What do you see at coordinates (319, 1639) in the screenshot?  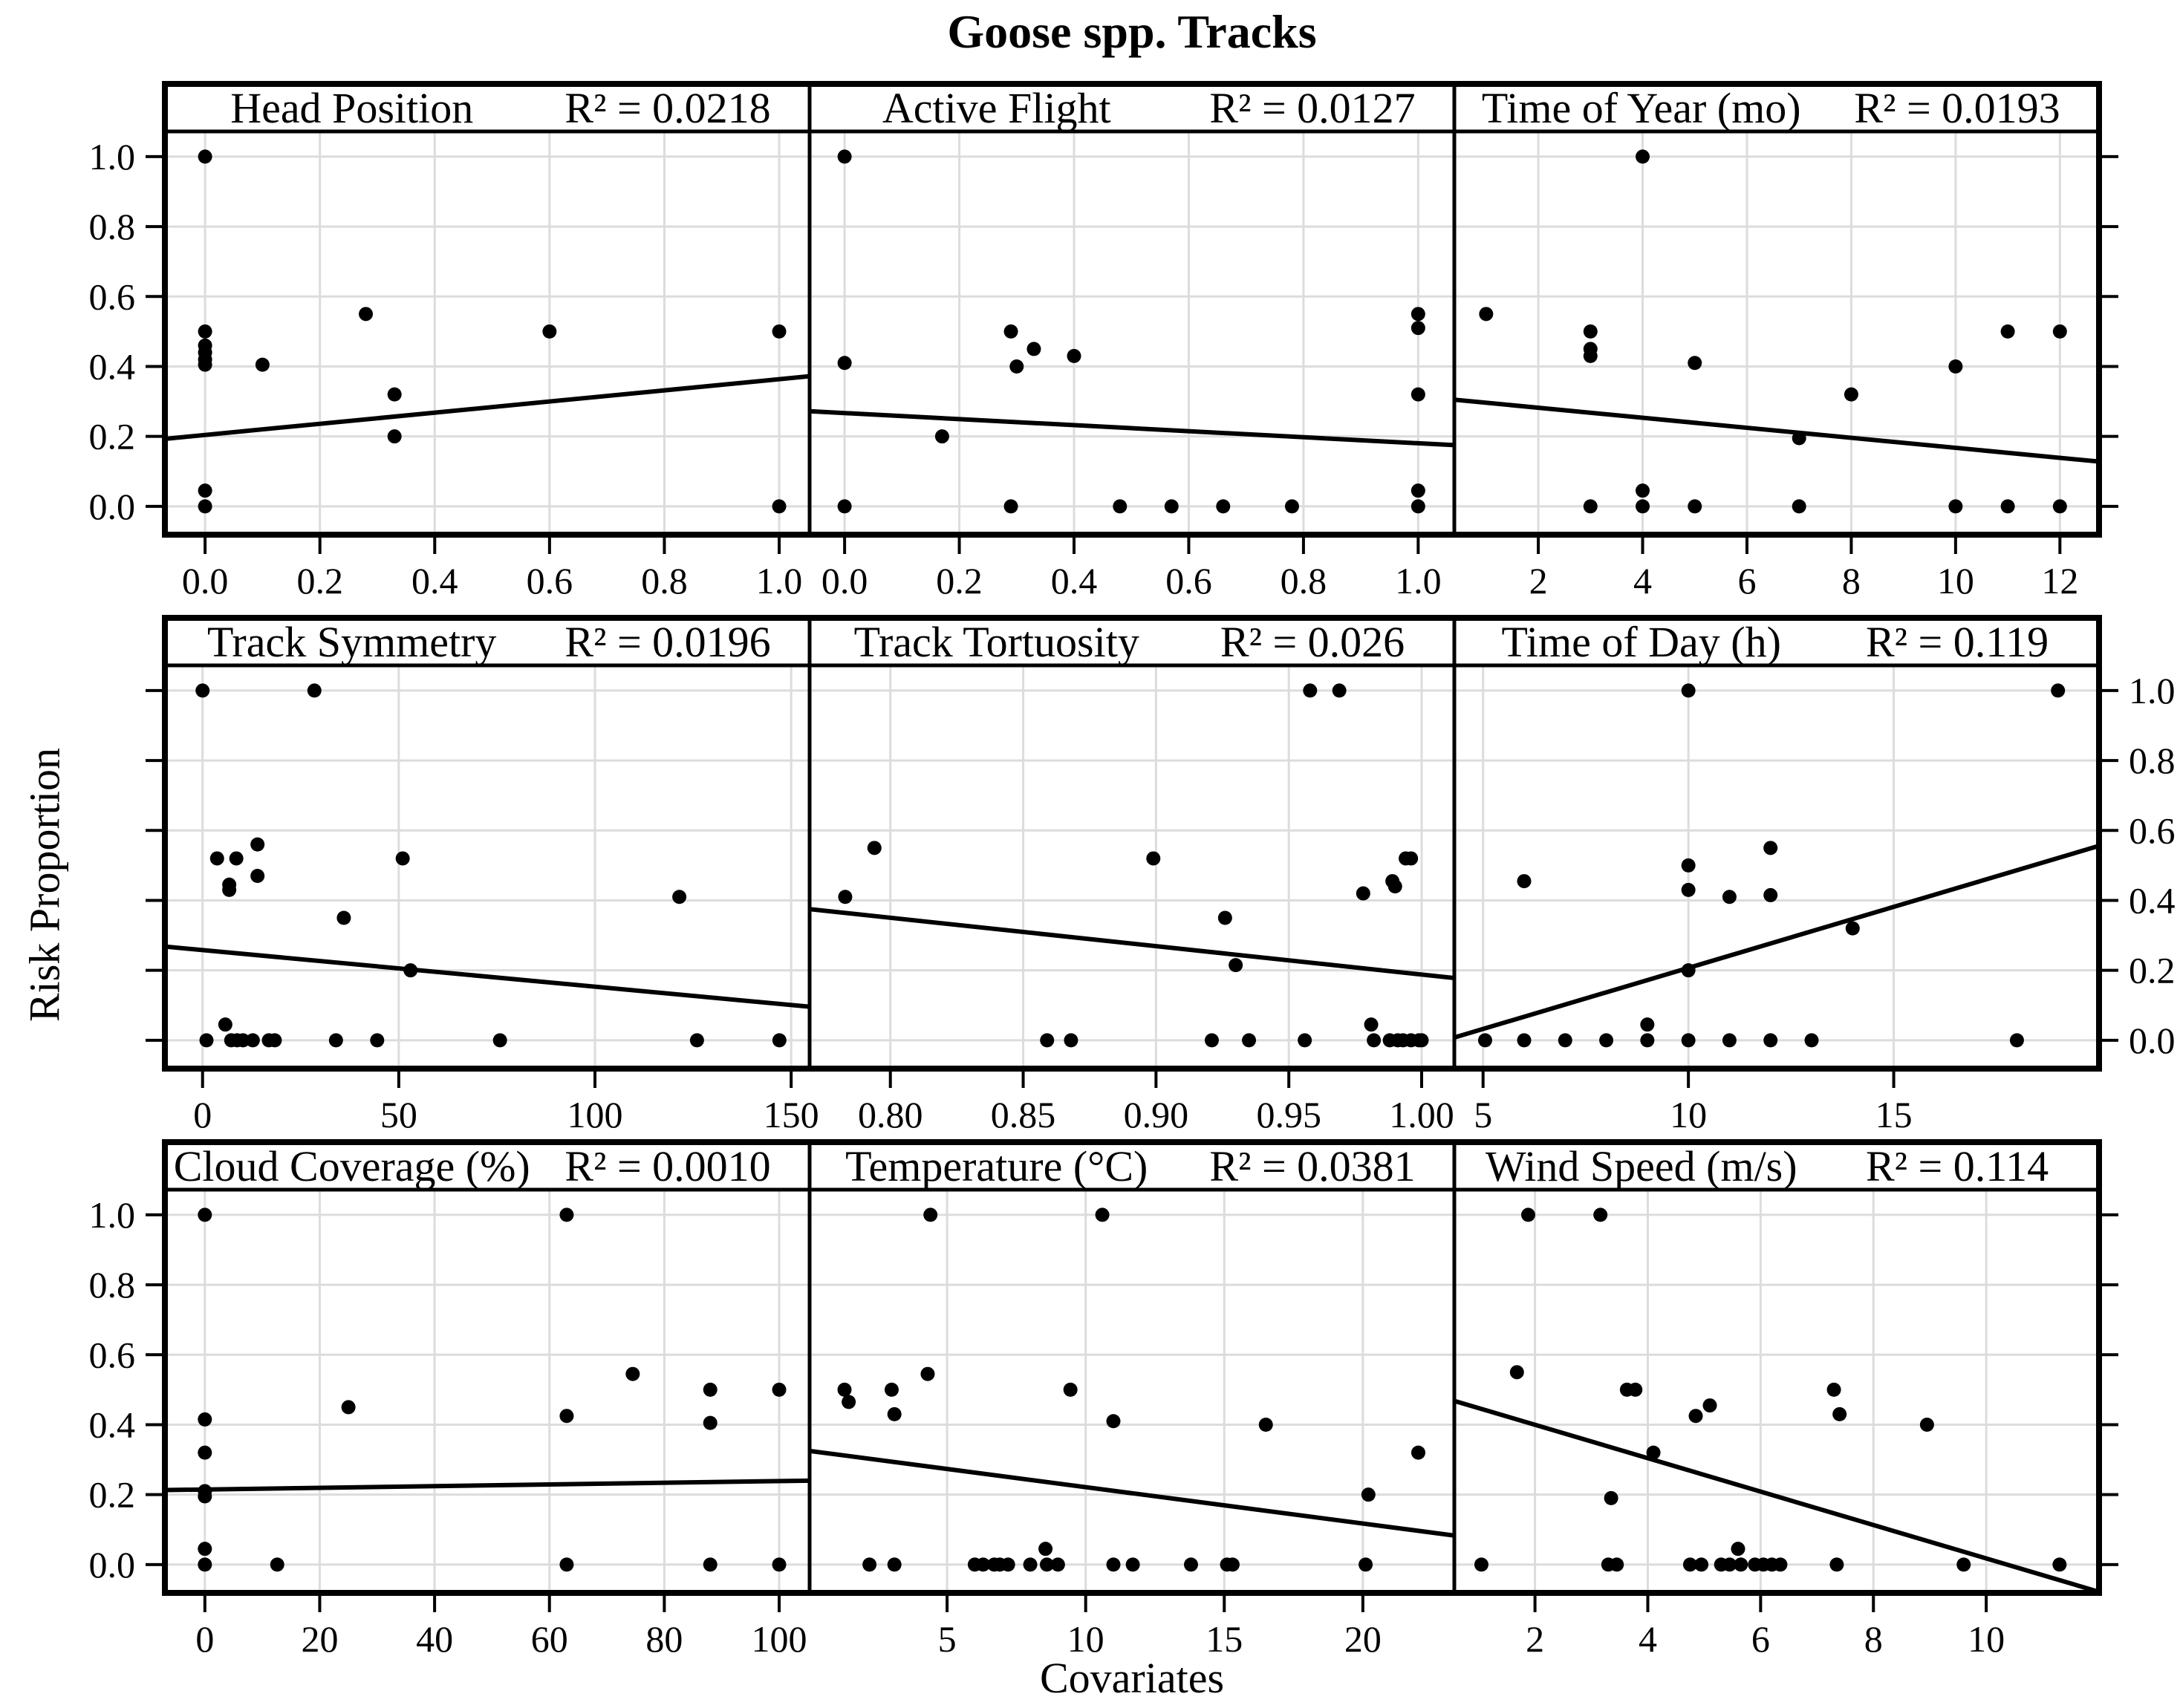 I see `x-tick-label: 20` at bounding box center [319, 1639].